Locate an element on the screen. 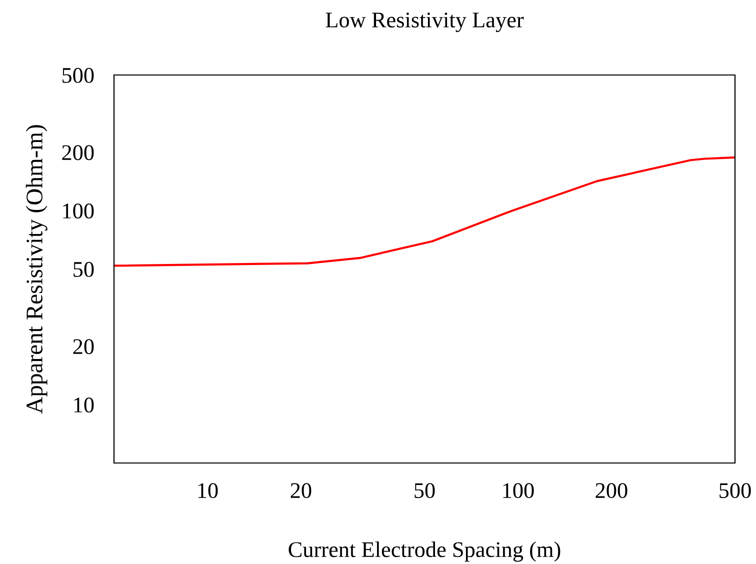 This screenshot has height=564, width=756. x-tick-label: 200 is located at coordinates (612, 490).